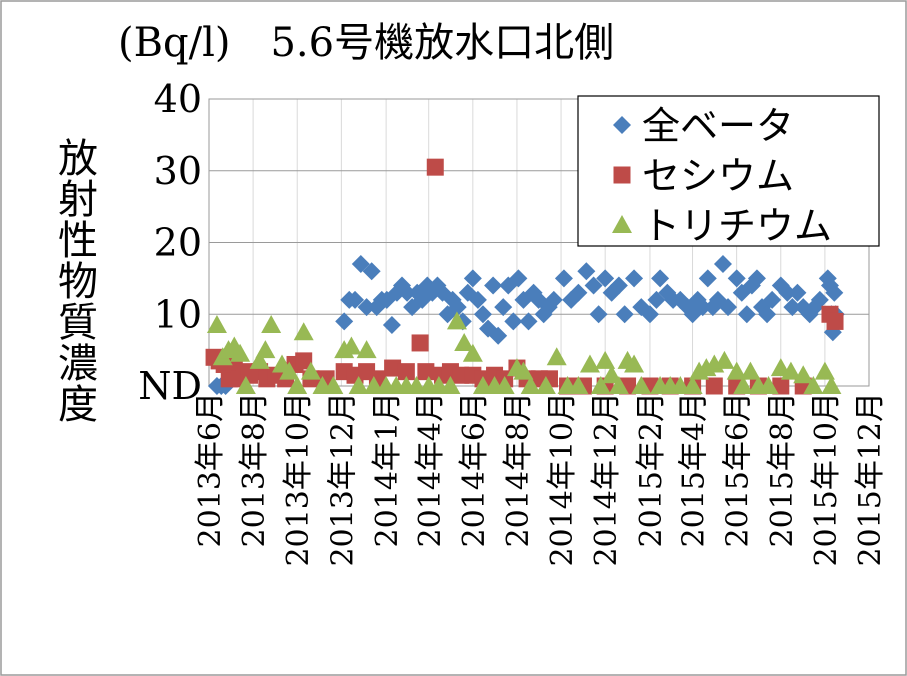 This screenshot has width=907, height=676. What do you see at coordinates (78, 200) in the screenshot?
I see `y-axis-label-char: 射` at bounding box center [78, 200].